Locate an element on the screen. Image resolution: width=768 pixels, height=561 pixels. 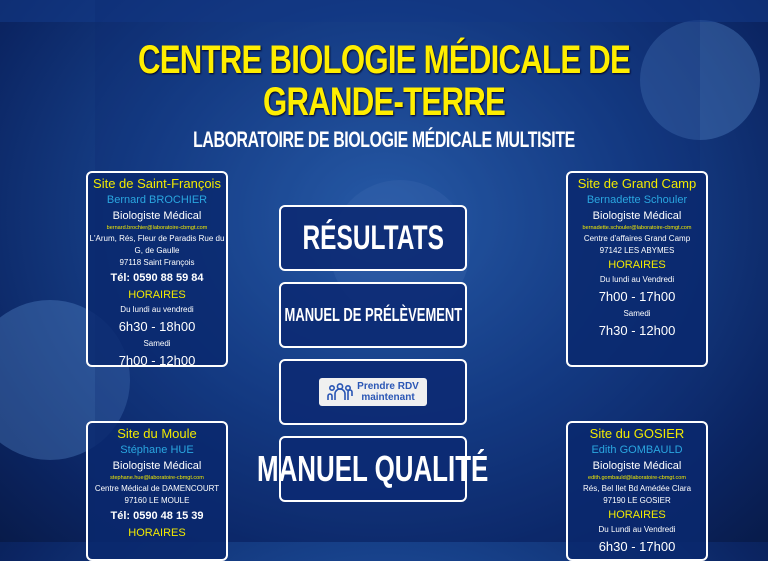
appointment-badge: Prendre RDV maintenant is located at coordinates (373, 392).